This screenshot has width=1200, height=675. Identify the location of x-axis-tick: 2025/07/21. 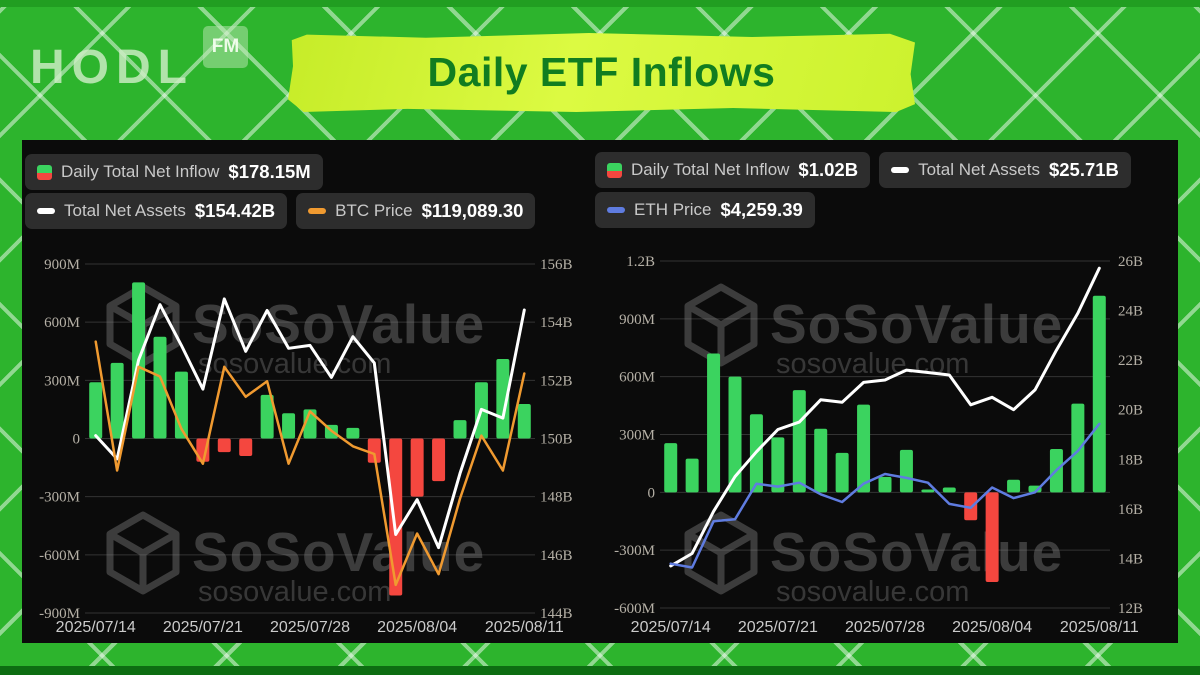
(203, 627).